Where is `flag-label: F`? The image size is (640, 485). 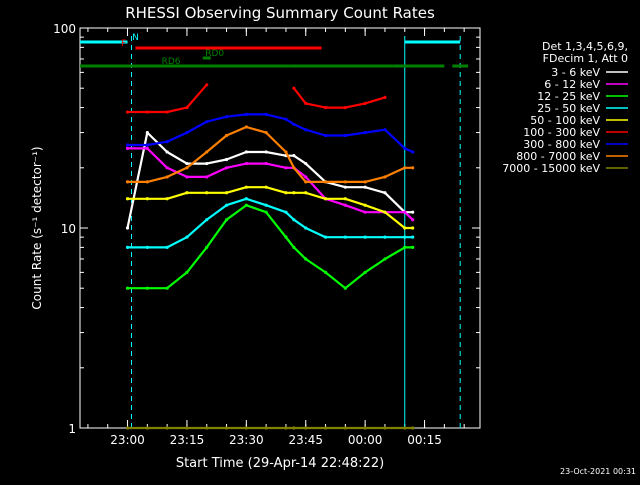 flag-label: F is located at coordinates (123, 44).